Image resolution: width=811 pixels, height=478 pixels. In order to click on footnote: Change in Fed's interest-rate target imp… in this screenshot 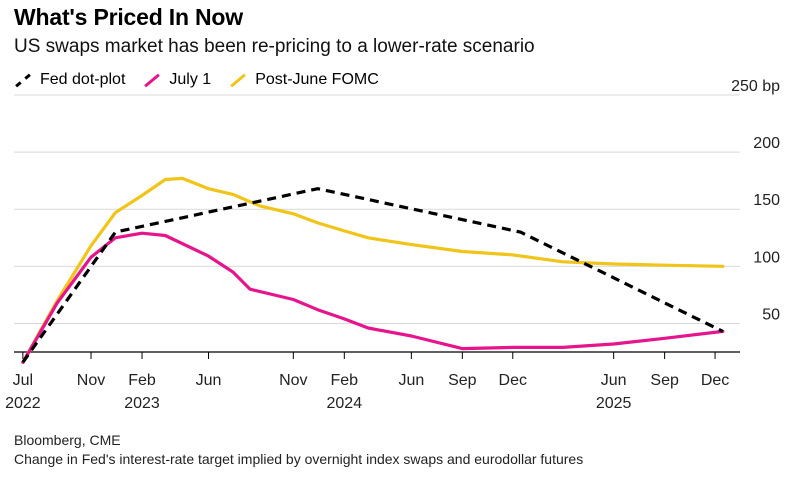, I will do `click(299, 459)`.